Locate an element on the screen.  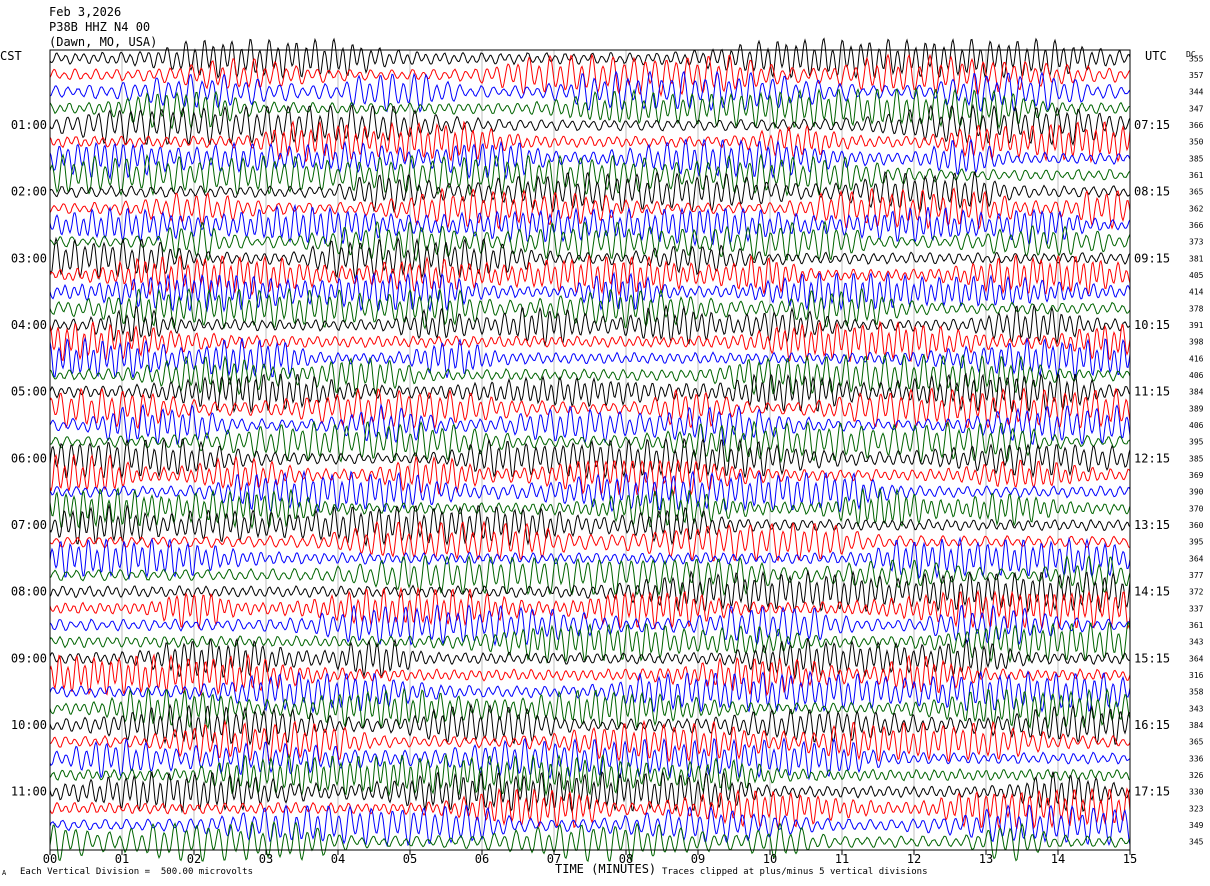
x-tick-label-03: 03 is located at coordinates (266, 859).